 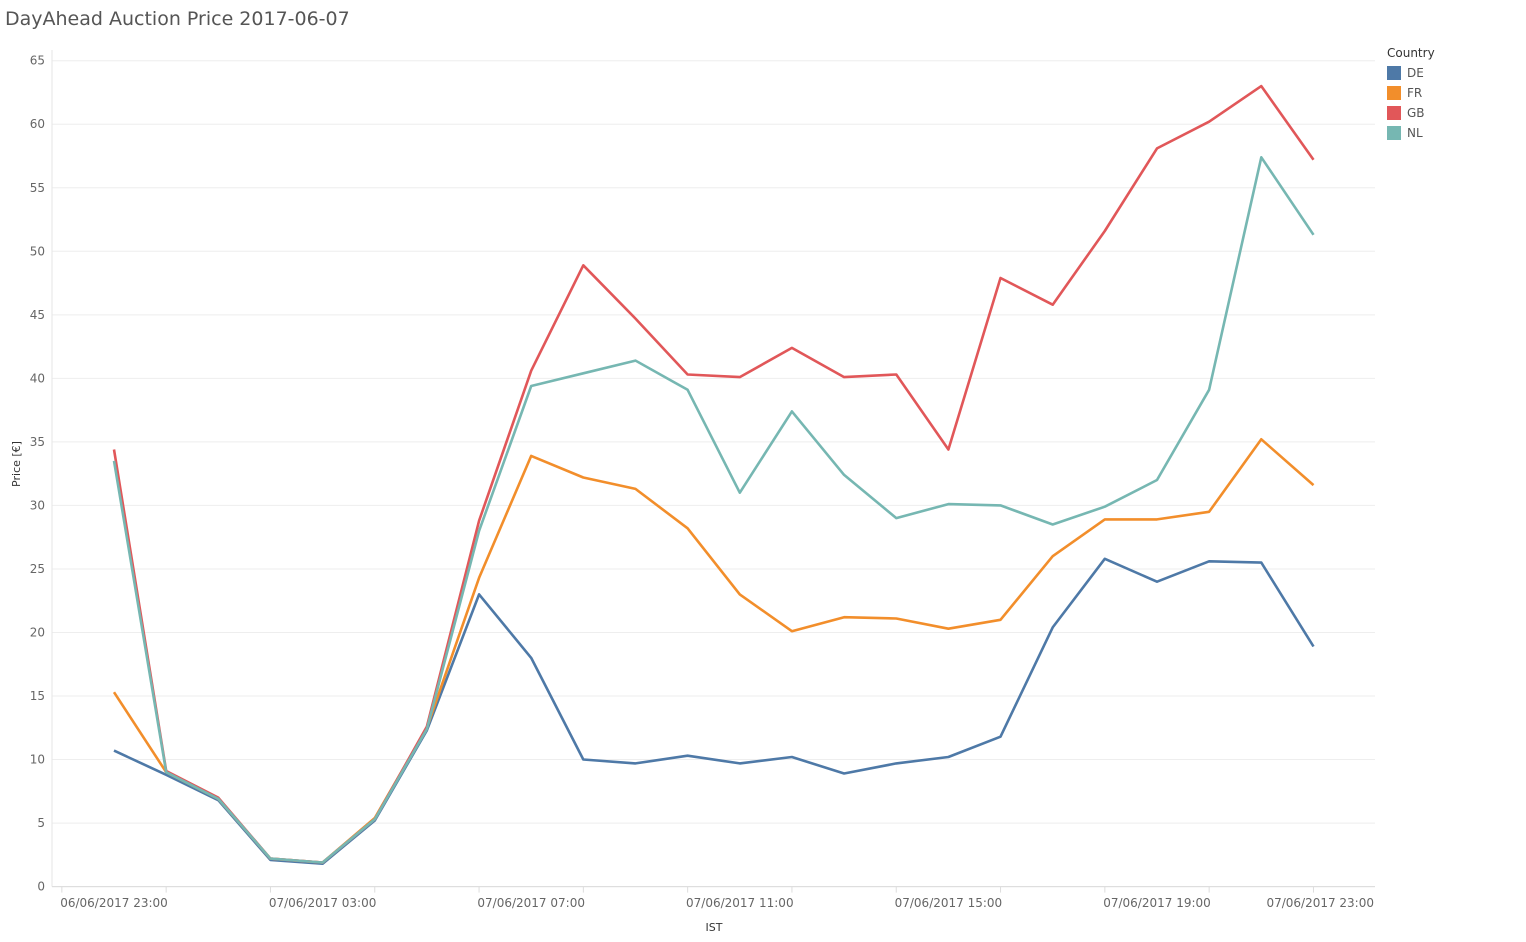 What do you see at coordinates (740, 903) in the screenshot?
I see `x-tick-label: 07/06/2017 11:00` at bounding box center [740, 903].